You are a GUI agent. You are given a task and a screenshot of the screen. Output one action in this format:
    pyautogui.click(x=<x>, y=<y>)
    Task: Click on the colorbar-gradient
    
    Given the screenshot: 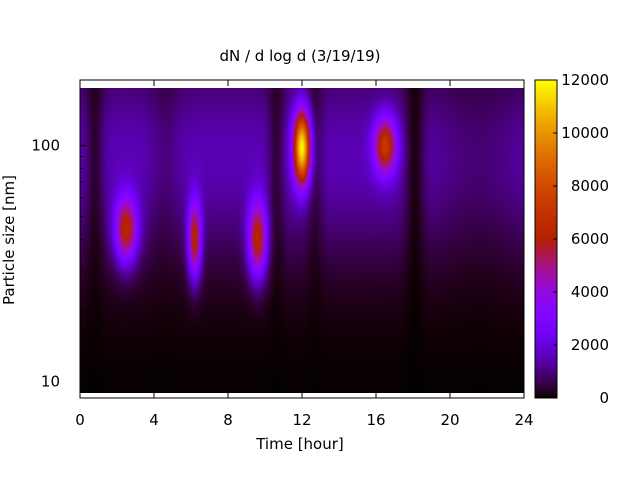 What is the action you would take?
    pyautogui.click(x=546, y=239)
    